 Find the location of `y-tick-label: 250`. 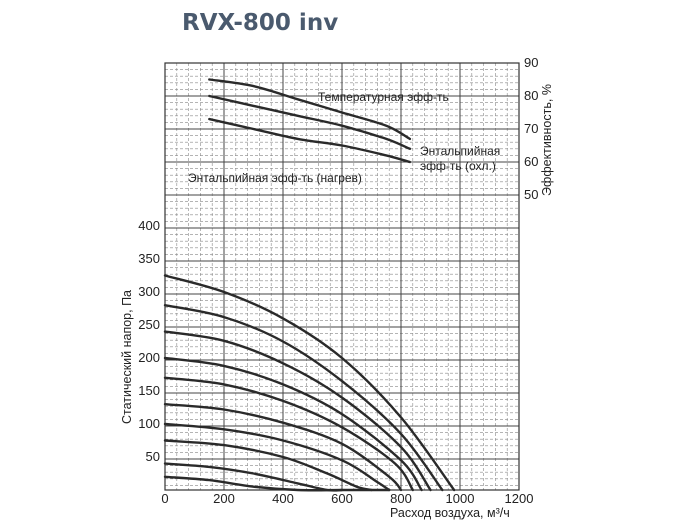

y-tick-label: 250 is located at coordinates (149, 324).